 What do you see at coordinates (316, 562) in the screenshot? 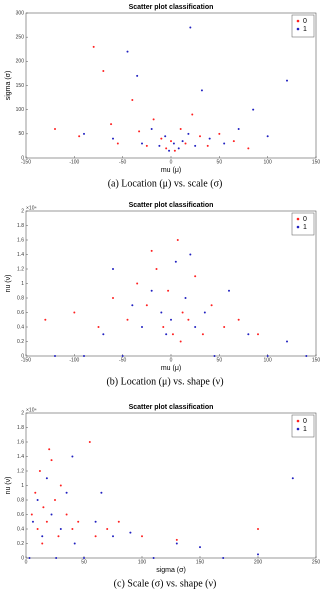
I see `x-tick-label: 250` at bounding box center [316, 562].